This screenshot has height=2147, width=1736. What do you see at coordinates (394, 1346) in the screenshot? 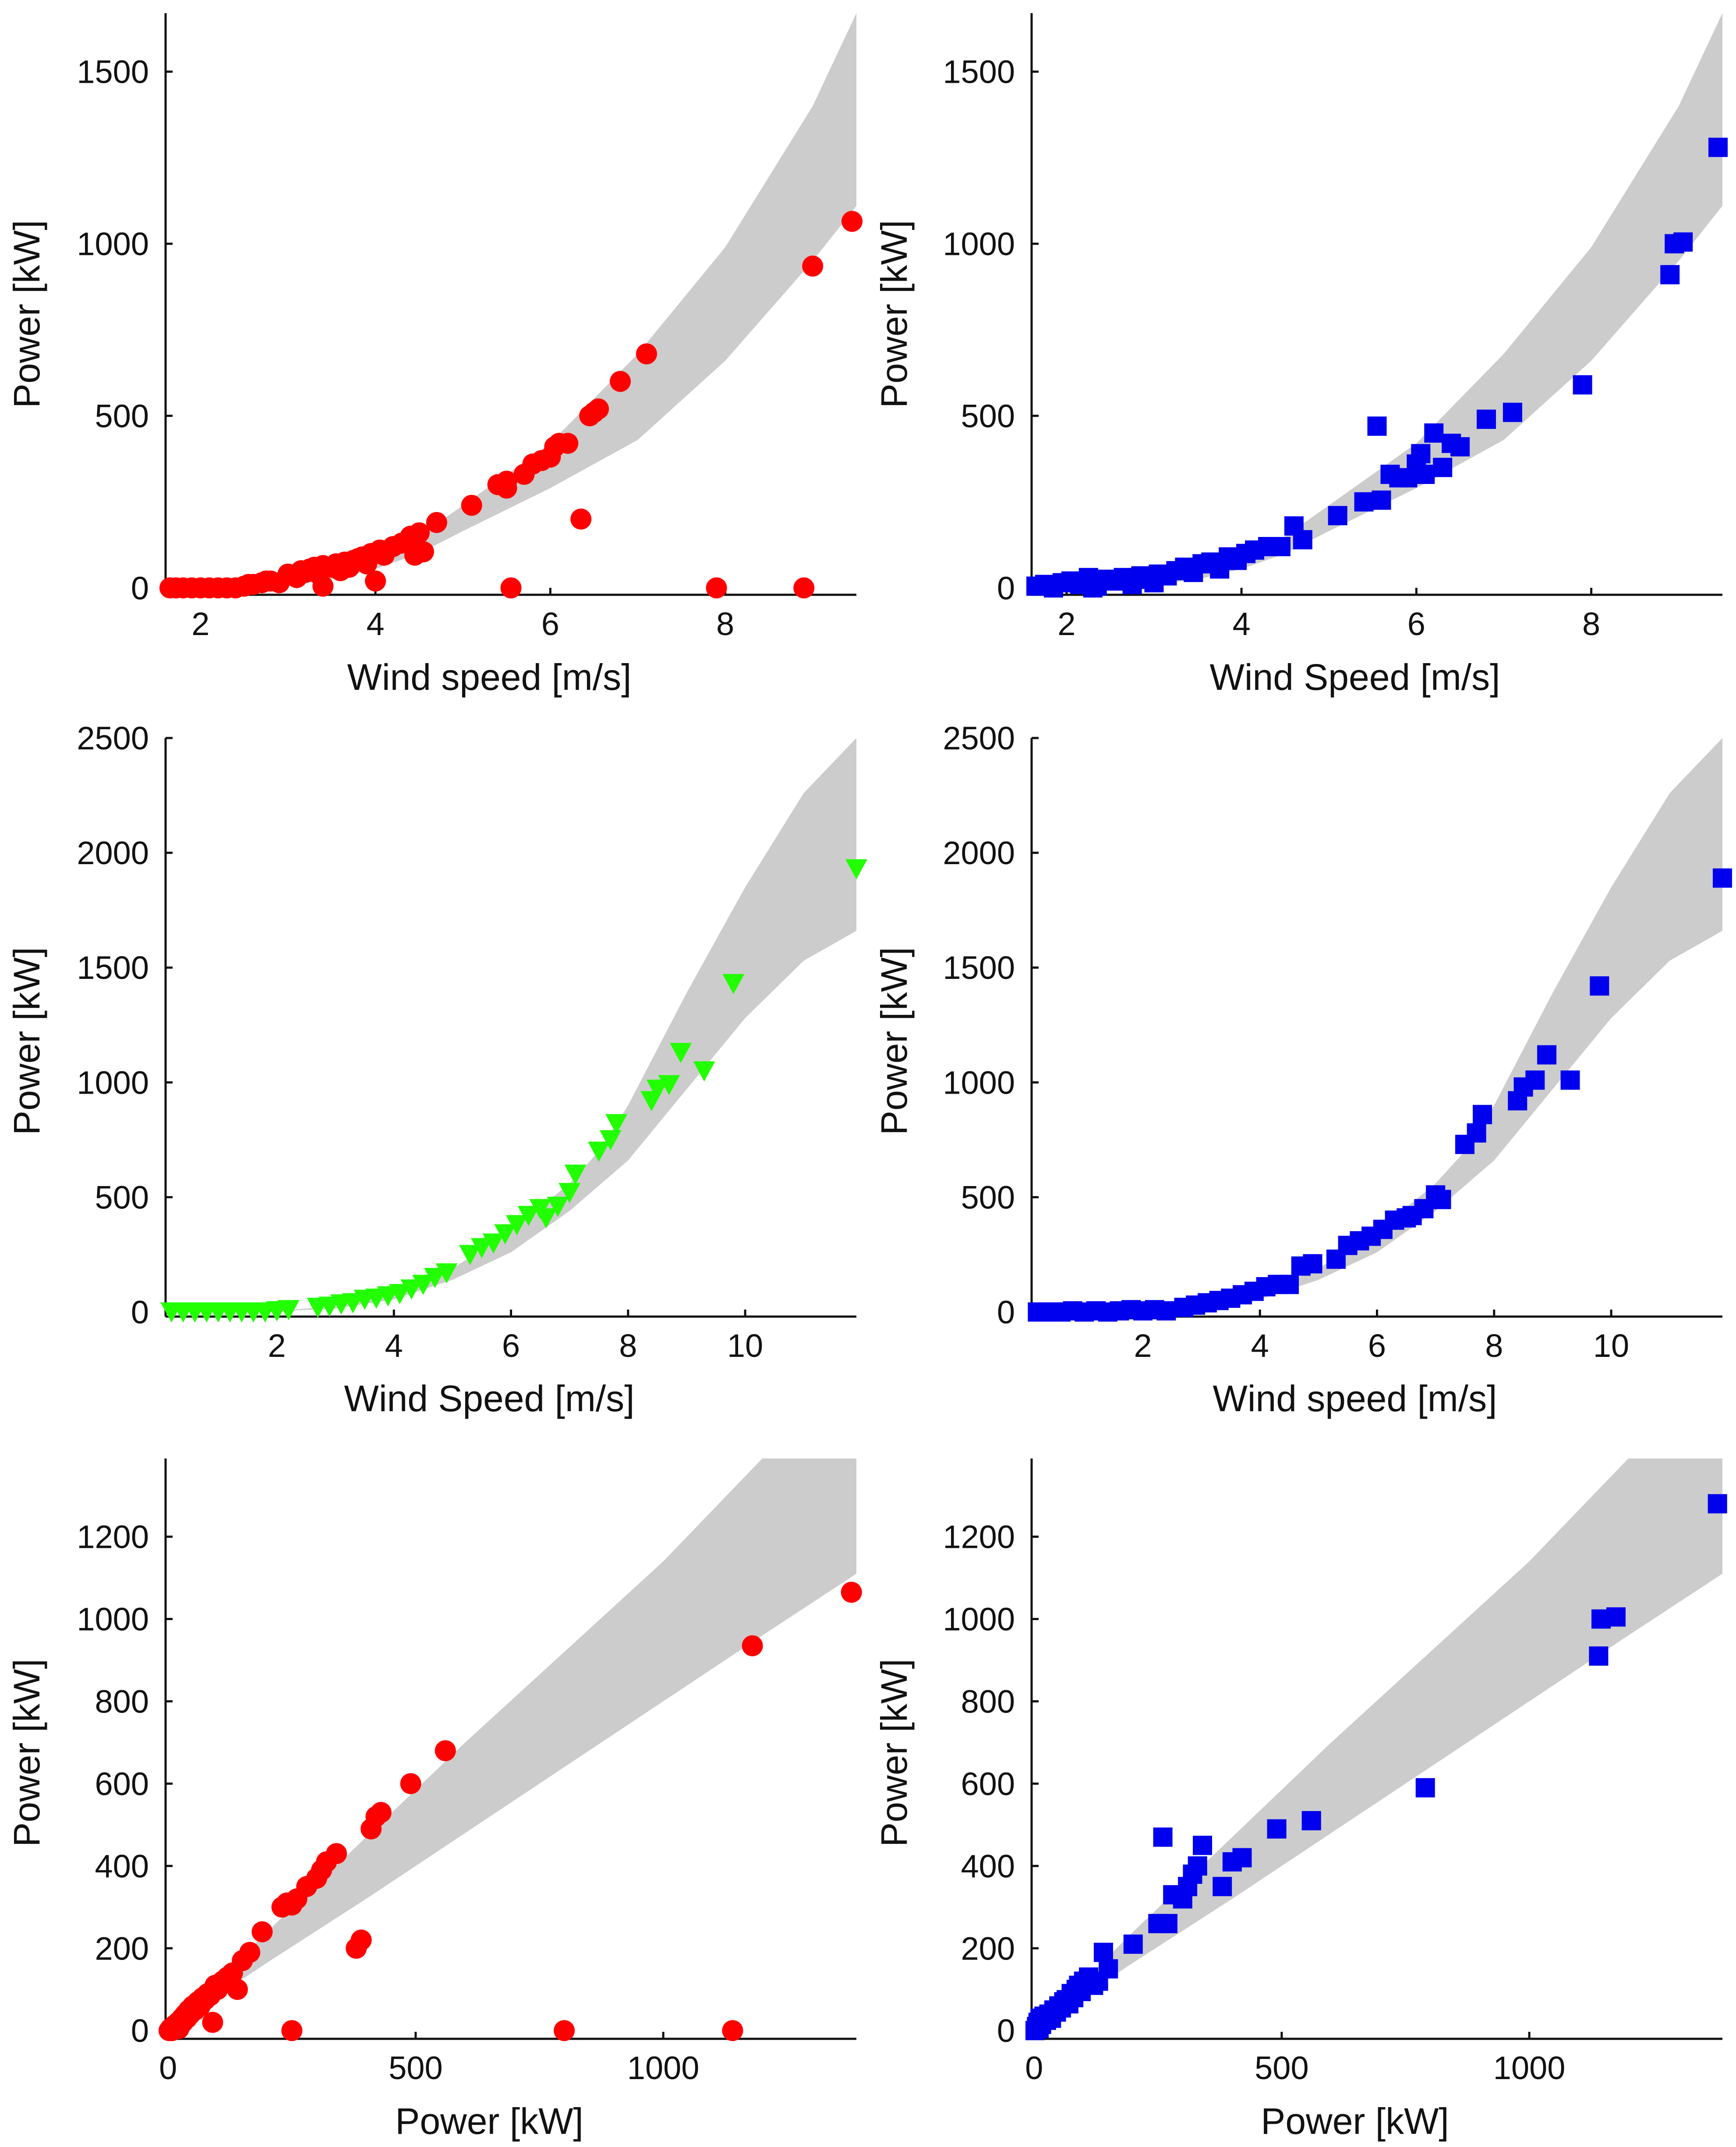
I see `subplot-3-x-tick-label: 4` at bounding box center [394, 1346].